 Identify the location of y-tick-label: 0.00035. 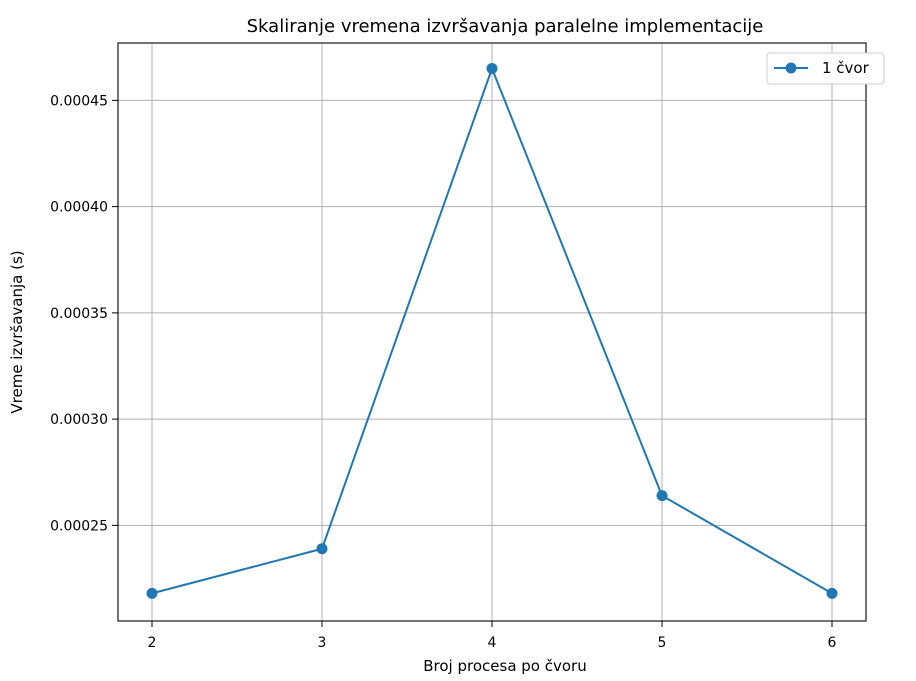
(79, 314).